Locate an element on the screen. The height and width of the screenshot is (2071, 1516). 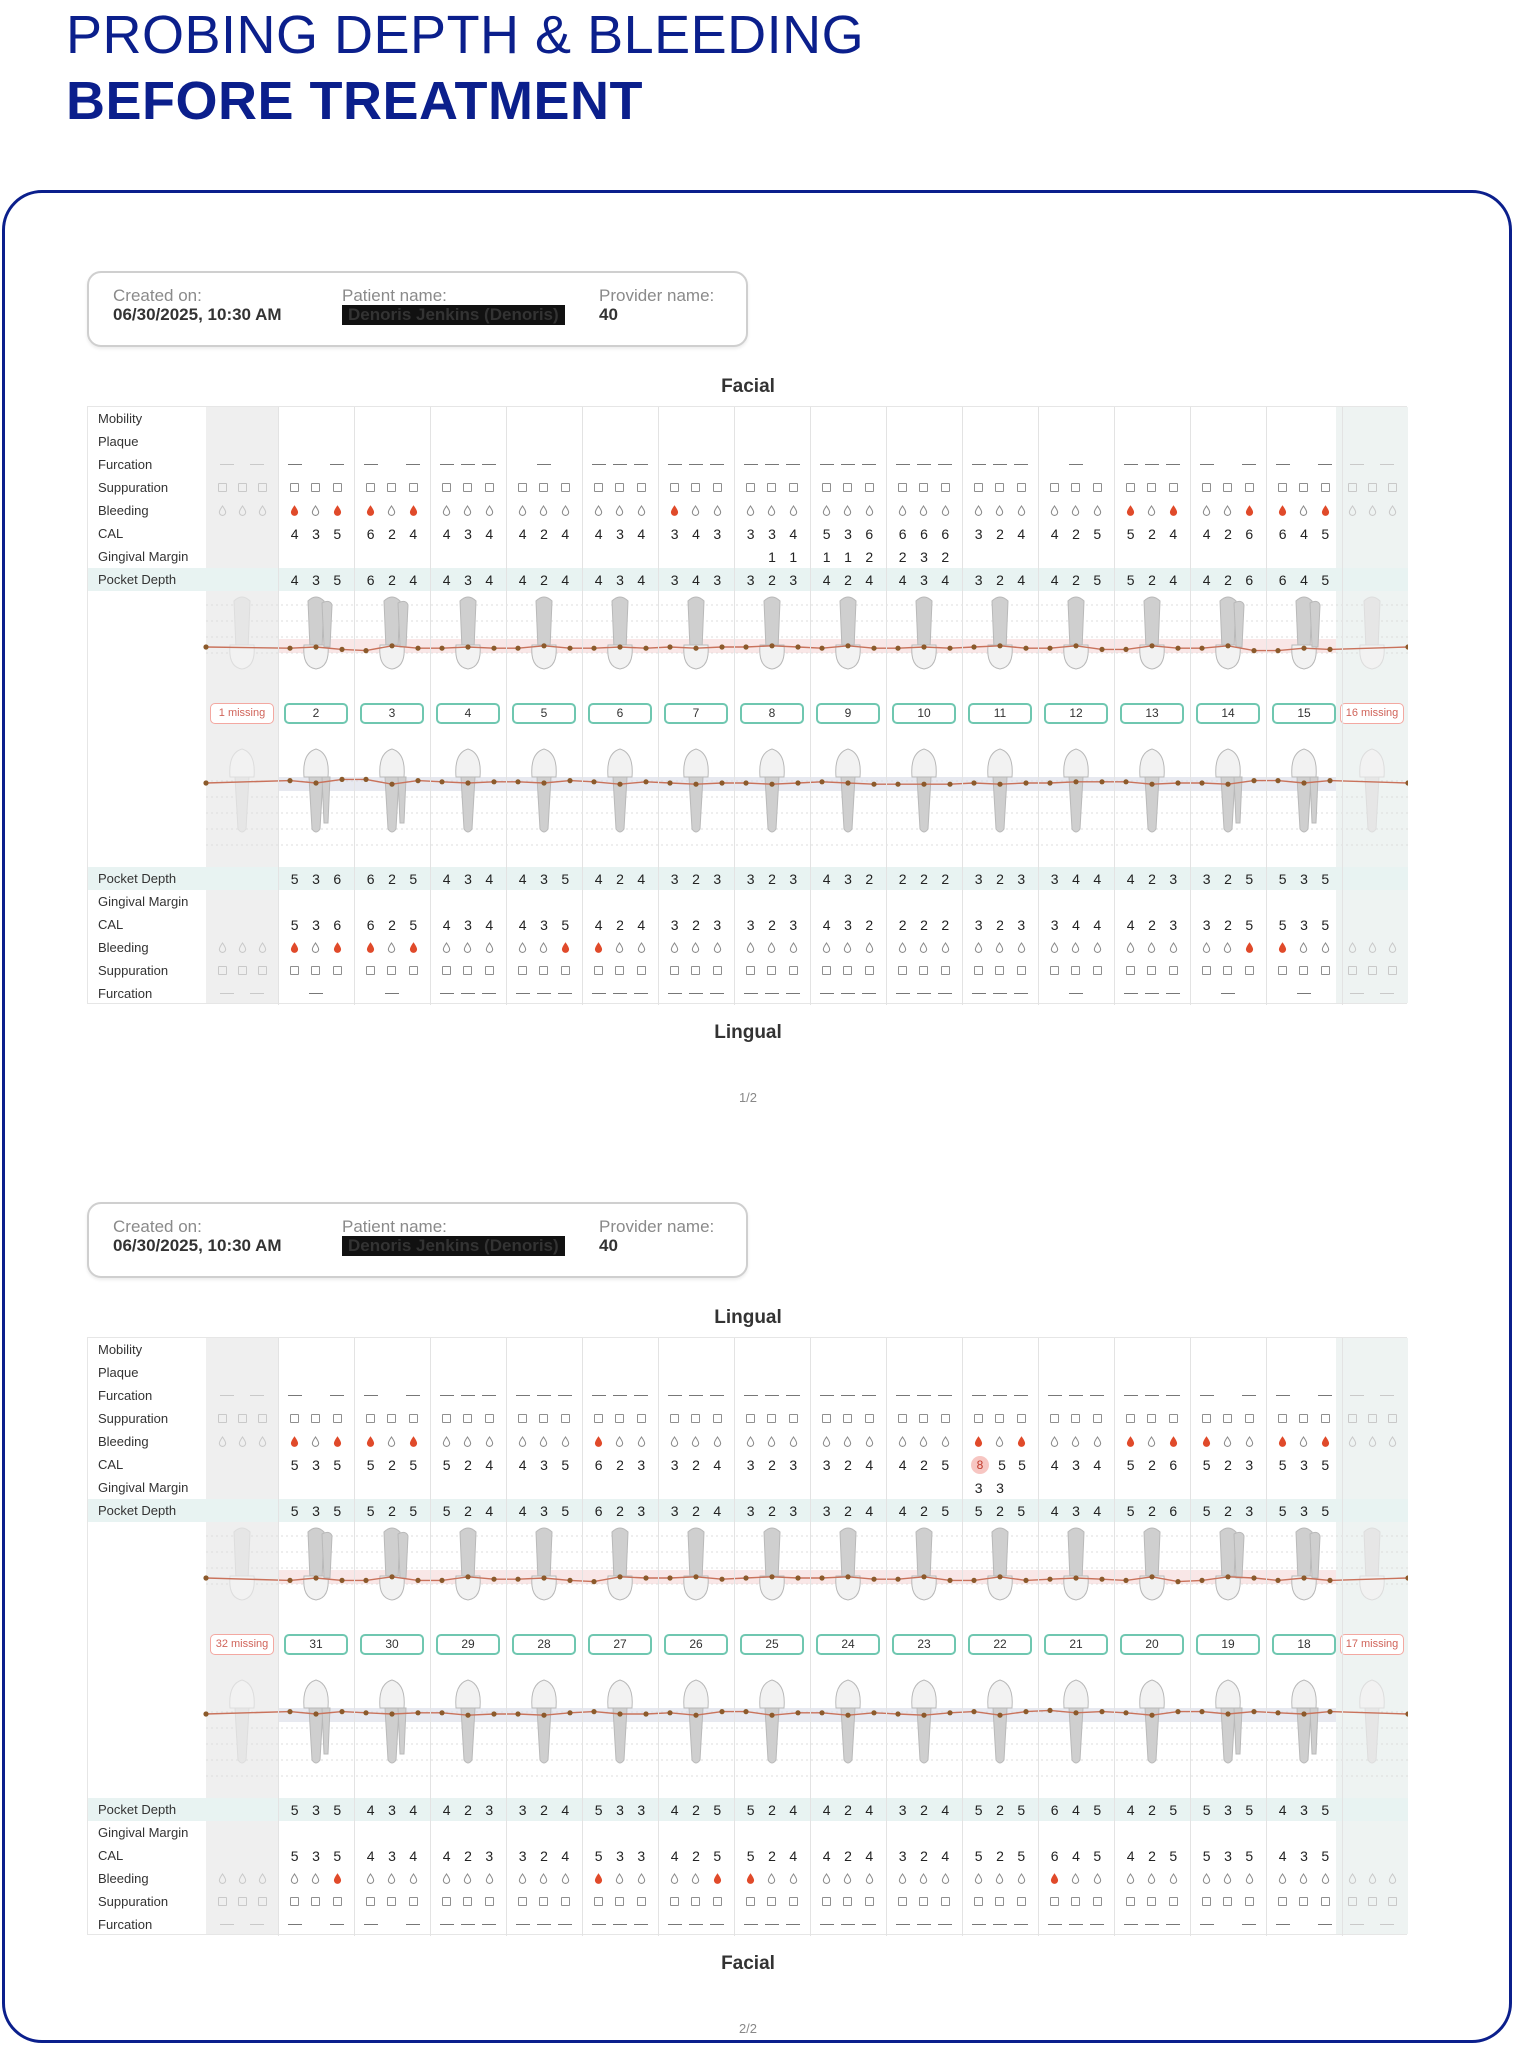
tooth-number-badge: 26 is located at coordinates (696, 1644).